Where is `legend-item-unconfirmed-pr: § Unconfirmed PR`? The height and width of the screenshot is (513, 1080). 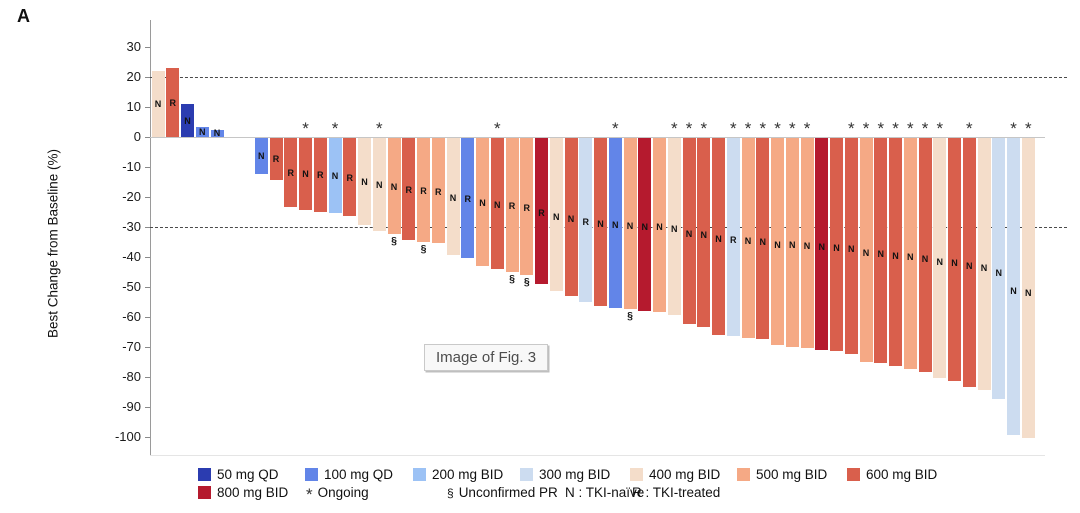
legend-item-unconfirmed-pr: § Unconfirmed PR is located at coordinates (502, 492).